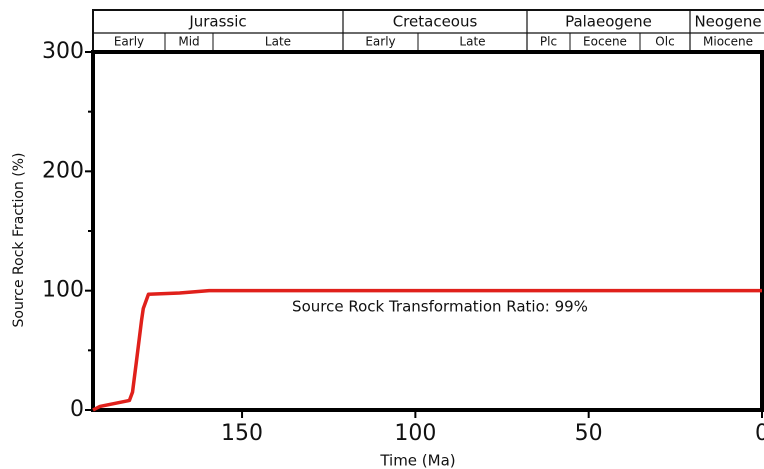 This screenshot has height=469, width=764. What do you see at coordinates (728, 42) in the screenshot?
I see `epoch-label: Miocene` at bounding box center [728, 42].